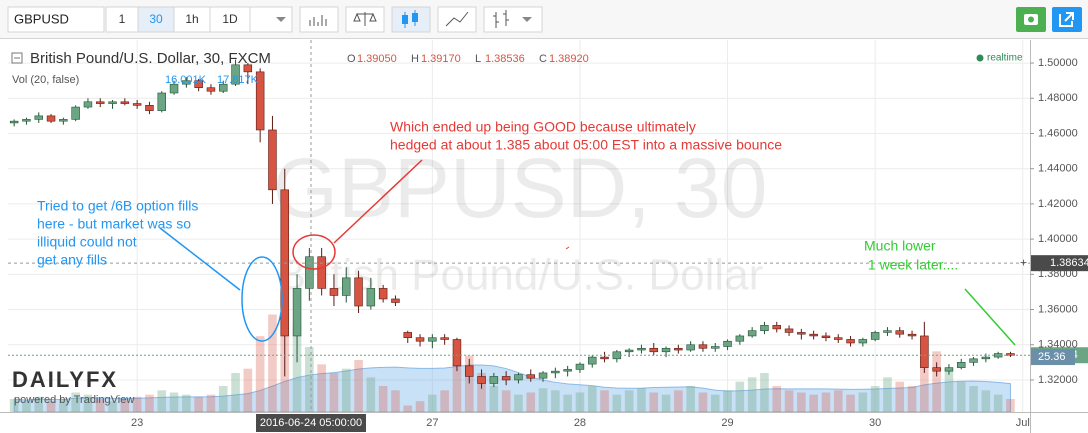 The image size is (1088, 433). I want to click on annotation-text: Much lower, so click(900, 246).